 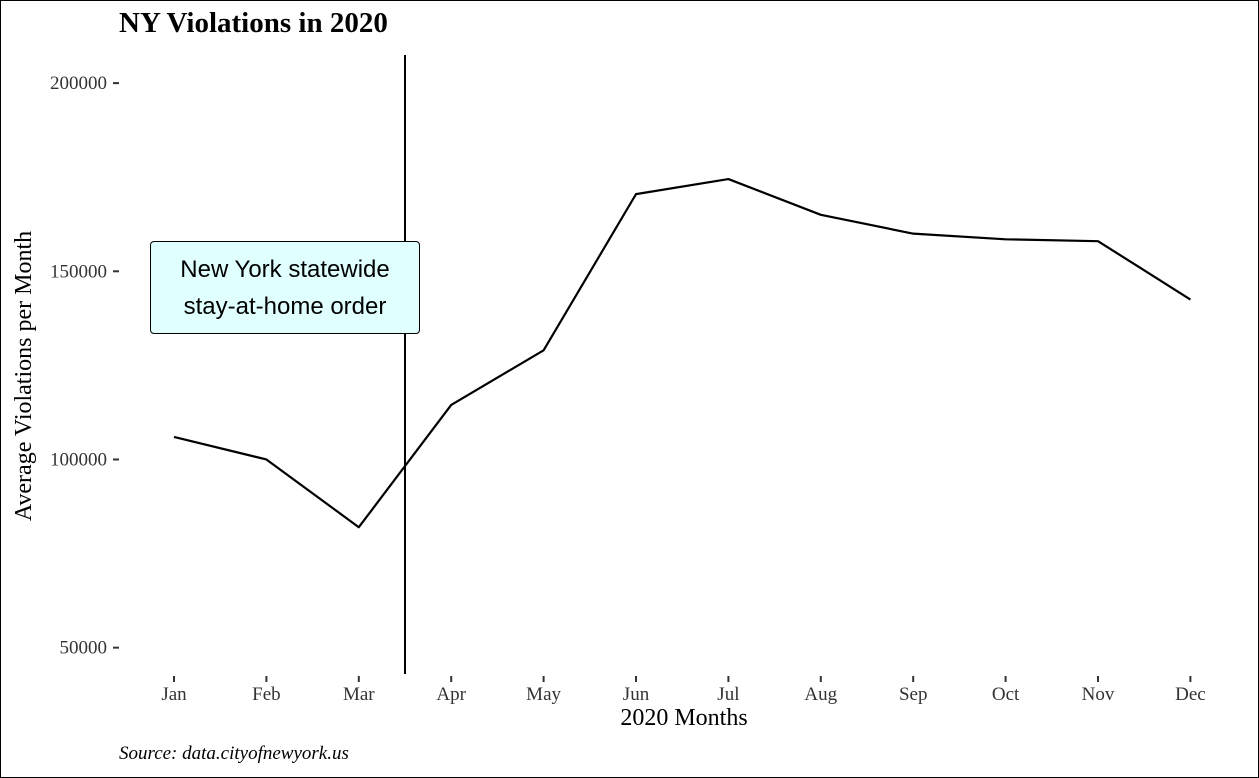 What do you see at coordinates (285, 287) in the screenshot?
I see `annotation-label: New York statewide stay-at-home order` at bounding box center [285, 287].